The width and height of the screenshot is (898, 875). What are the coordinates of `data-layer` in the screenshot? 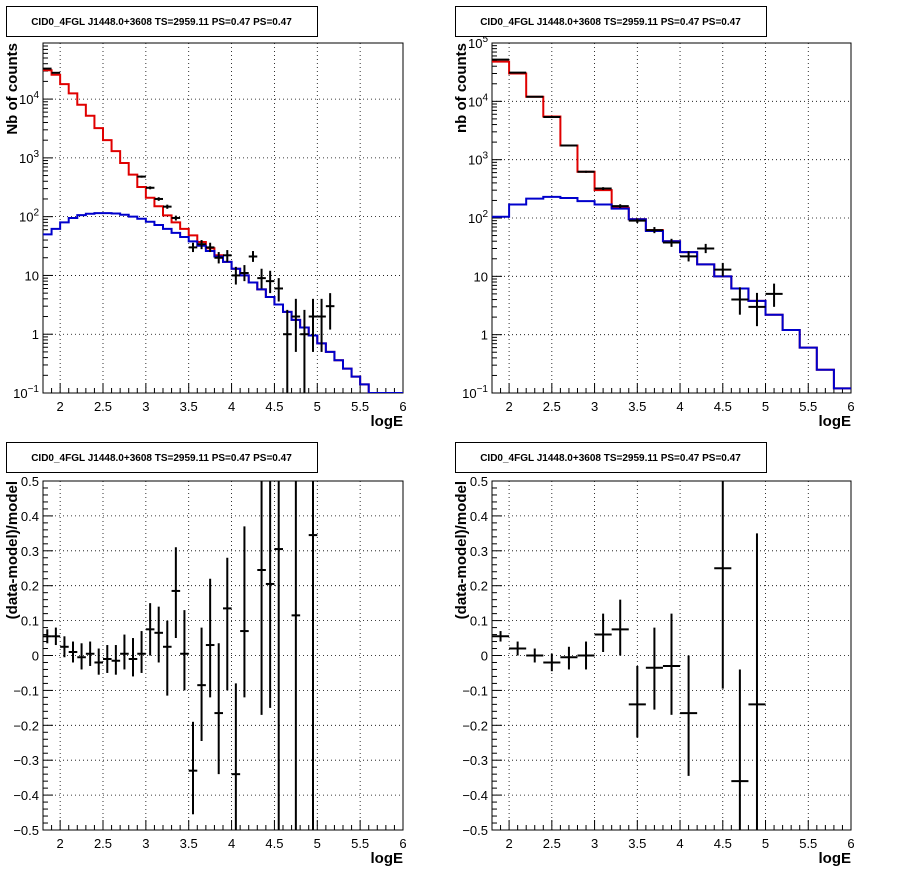 It's located at (180, 655).